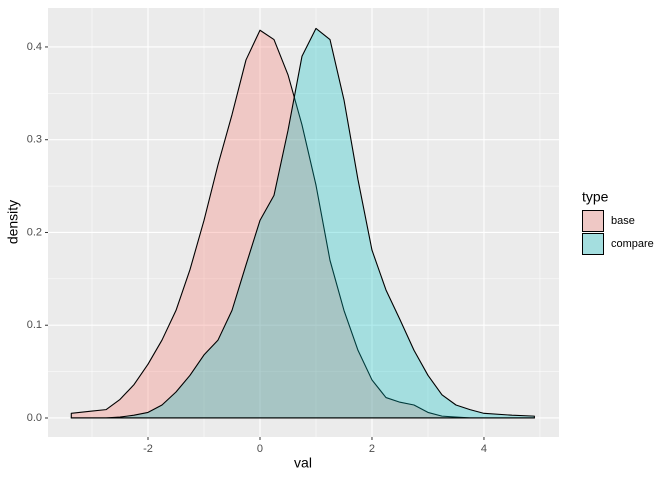 Image resolution: width=672 pixels, height=480 pixels. I want to click on x-tick-label: 0, so click(260, 449).